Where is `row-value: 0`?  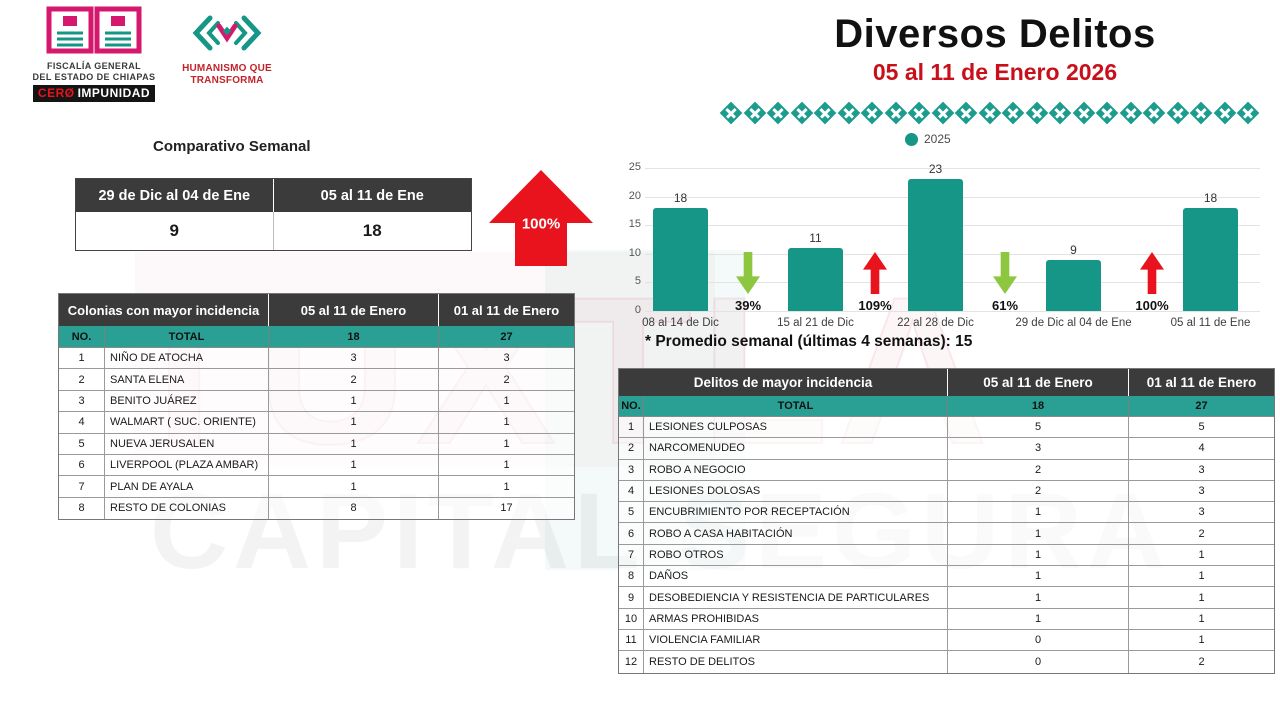
row-value: 0 is located at coordinates (1038, 640).